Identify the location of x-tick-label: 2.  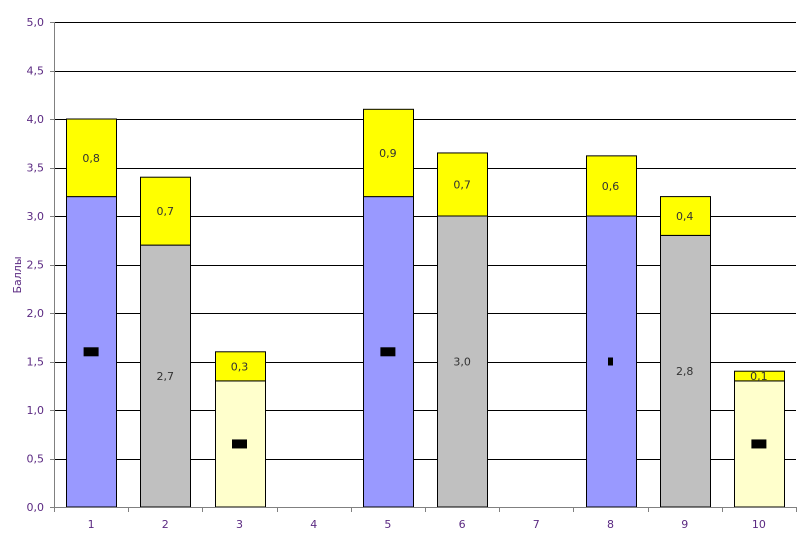
(165, 524).